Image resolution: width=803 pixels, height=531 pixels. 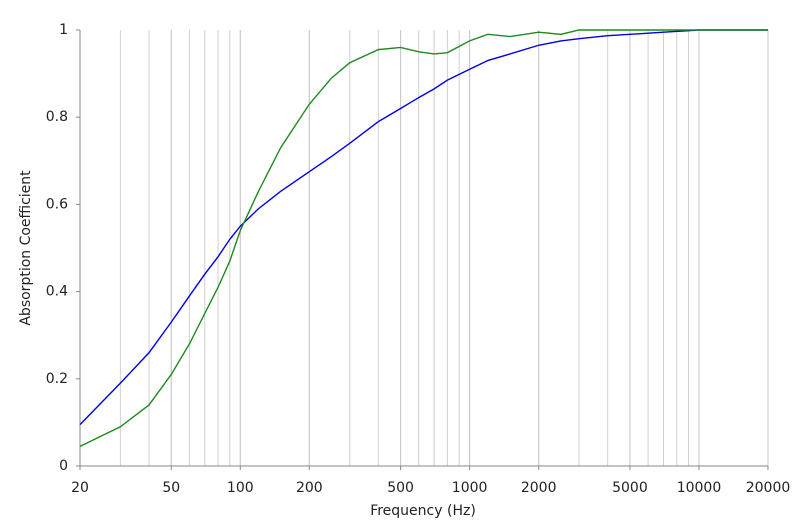 I want to click on y-tick-label: 0.4, so click(x=57, y=292).